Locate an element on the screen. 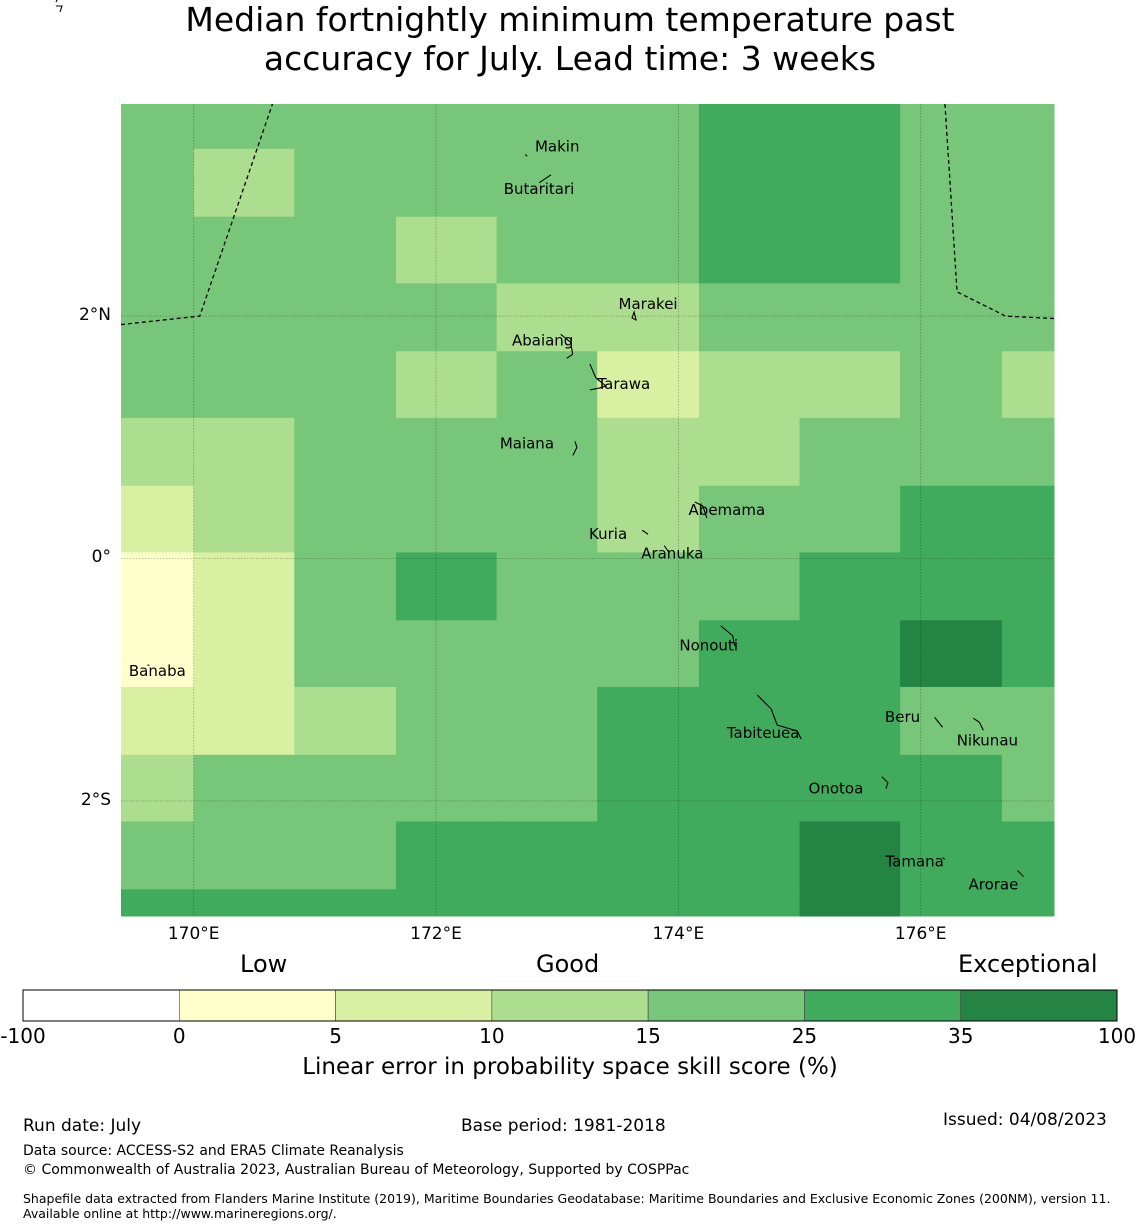 This screenshot has width=1140, height=1230. longitude-tick-label: 174°E is located at coordinates (678, 934).